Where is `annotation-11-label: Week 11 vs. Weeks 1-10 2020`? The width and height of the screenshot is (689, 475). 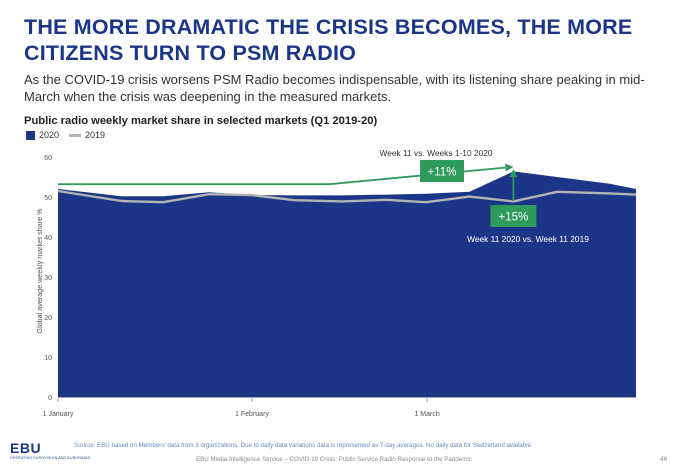
annotation-11-label: Week 11 vs. Weeks 1-10 2020 is located at coordinates (435, 153).